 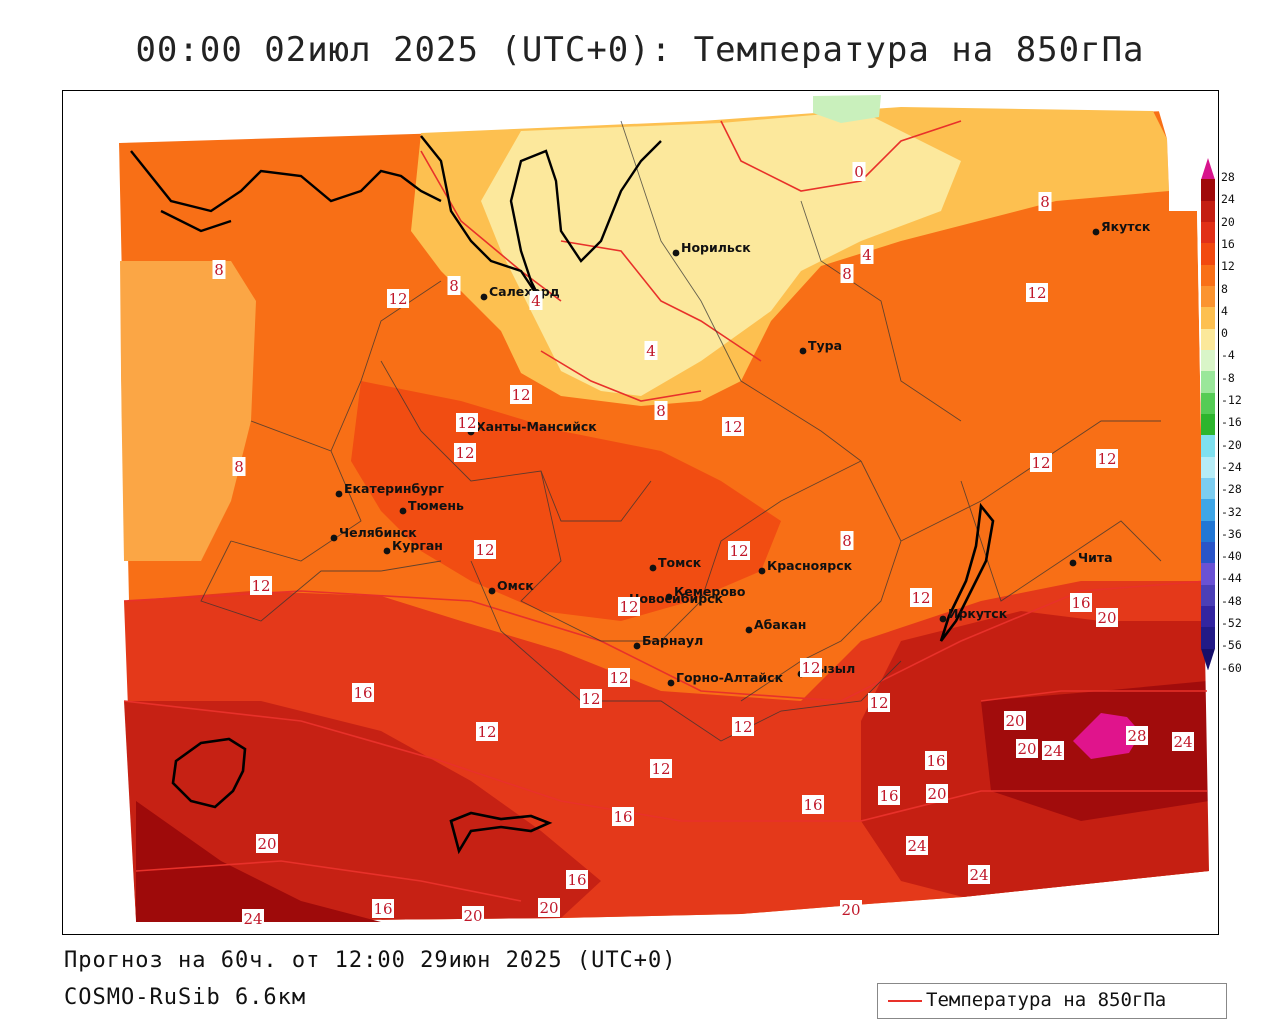 What do you see at coordinates (501, 833) in the screenshot?
I see `lake-balkhash` at bounding box center [501, 833].